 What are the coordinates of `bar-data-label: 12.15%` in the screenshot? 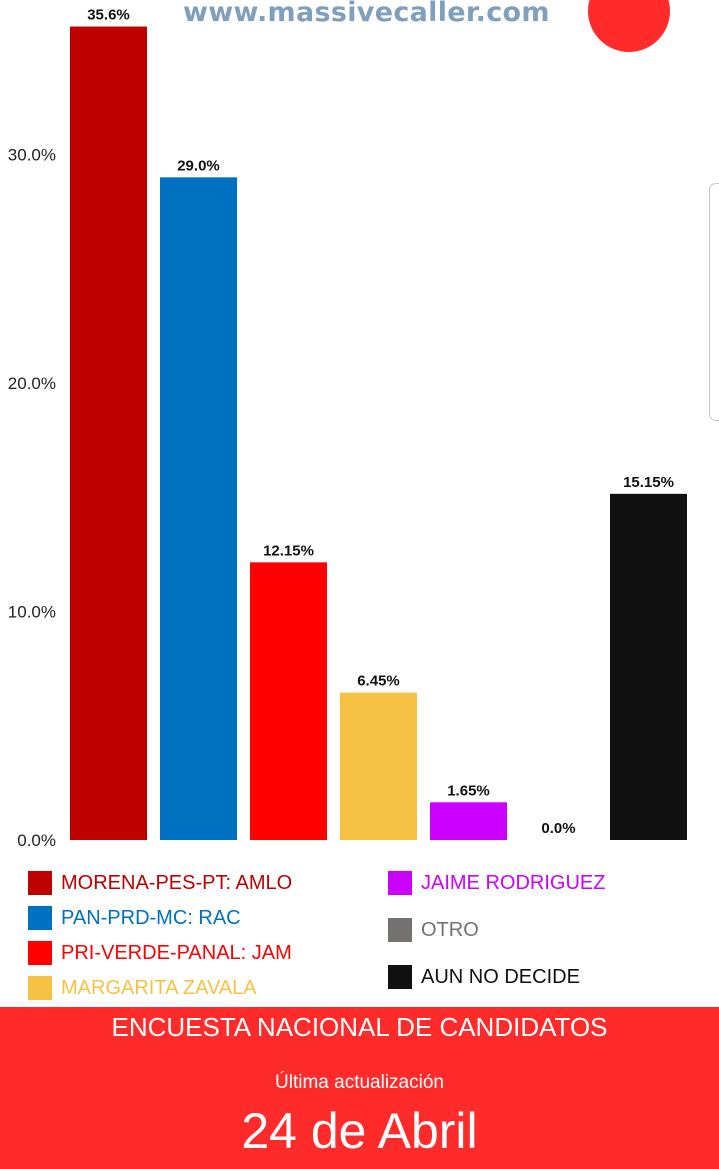 It's located at (288, 550).